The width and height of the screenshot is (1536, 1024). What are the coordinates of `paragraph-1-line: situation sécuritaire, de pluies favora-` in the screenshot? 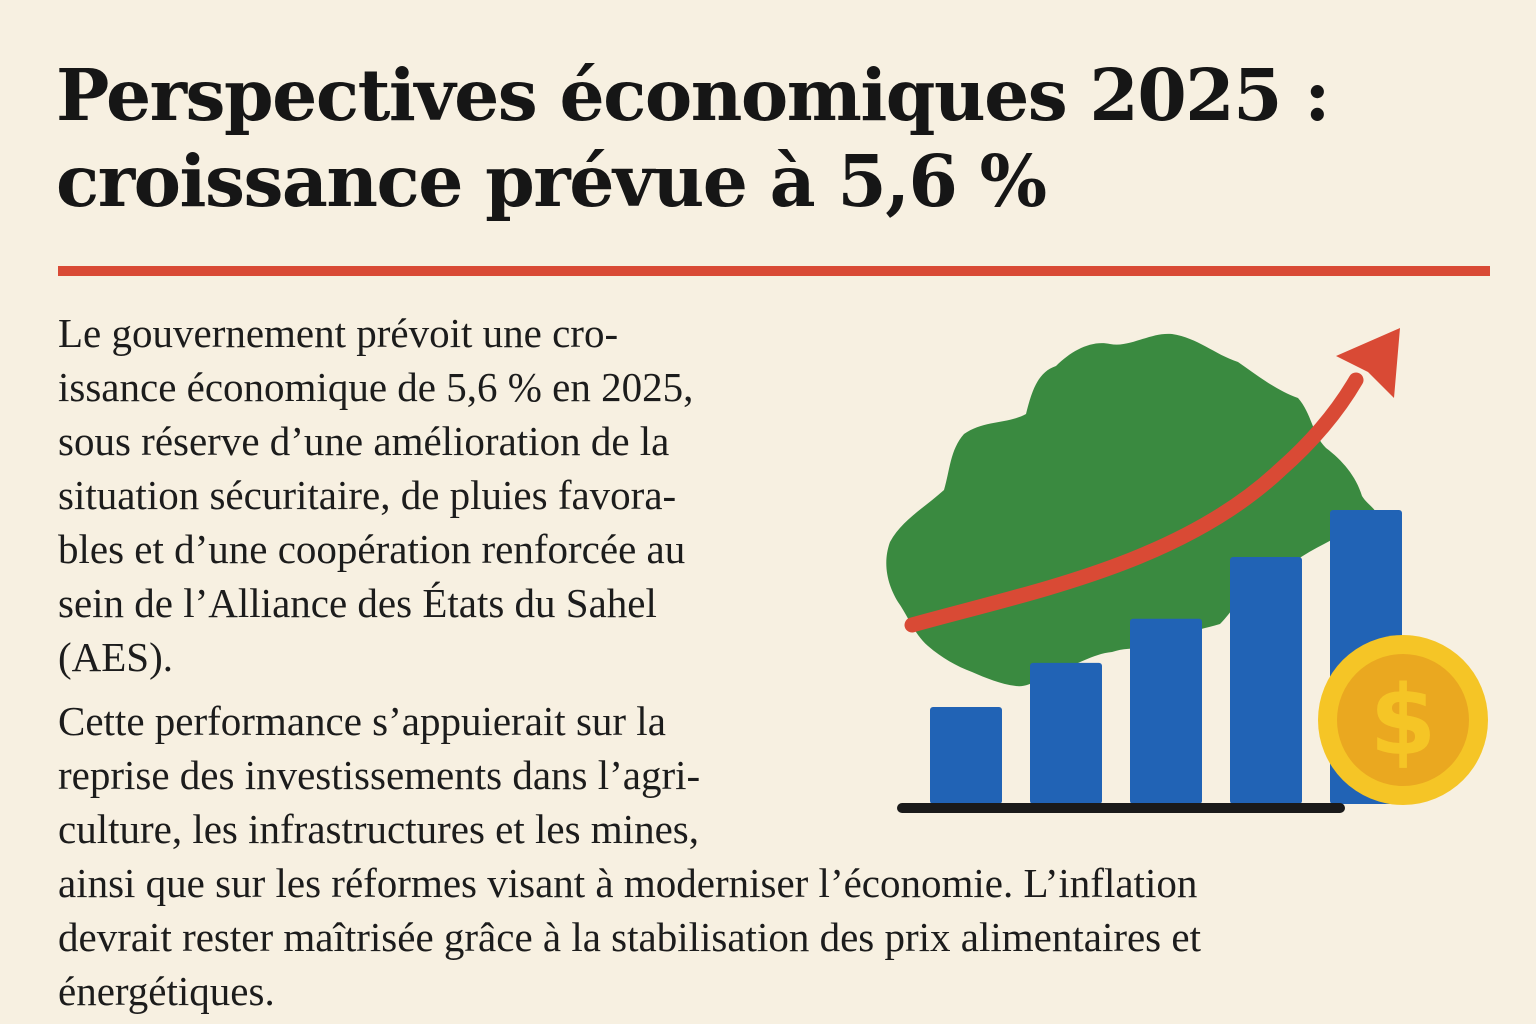 It's located at (367, 495).